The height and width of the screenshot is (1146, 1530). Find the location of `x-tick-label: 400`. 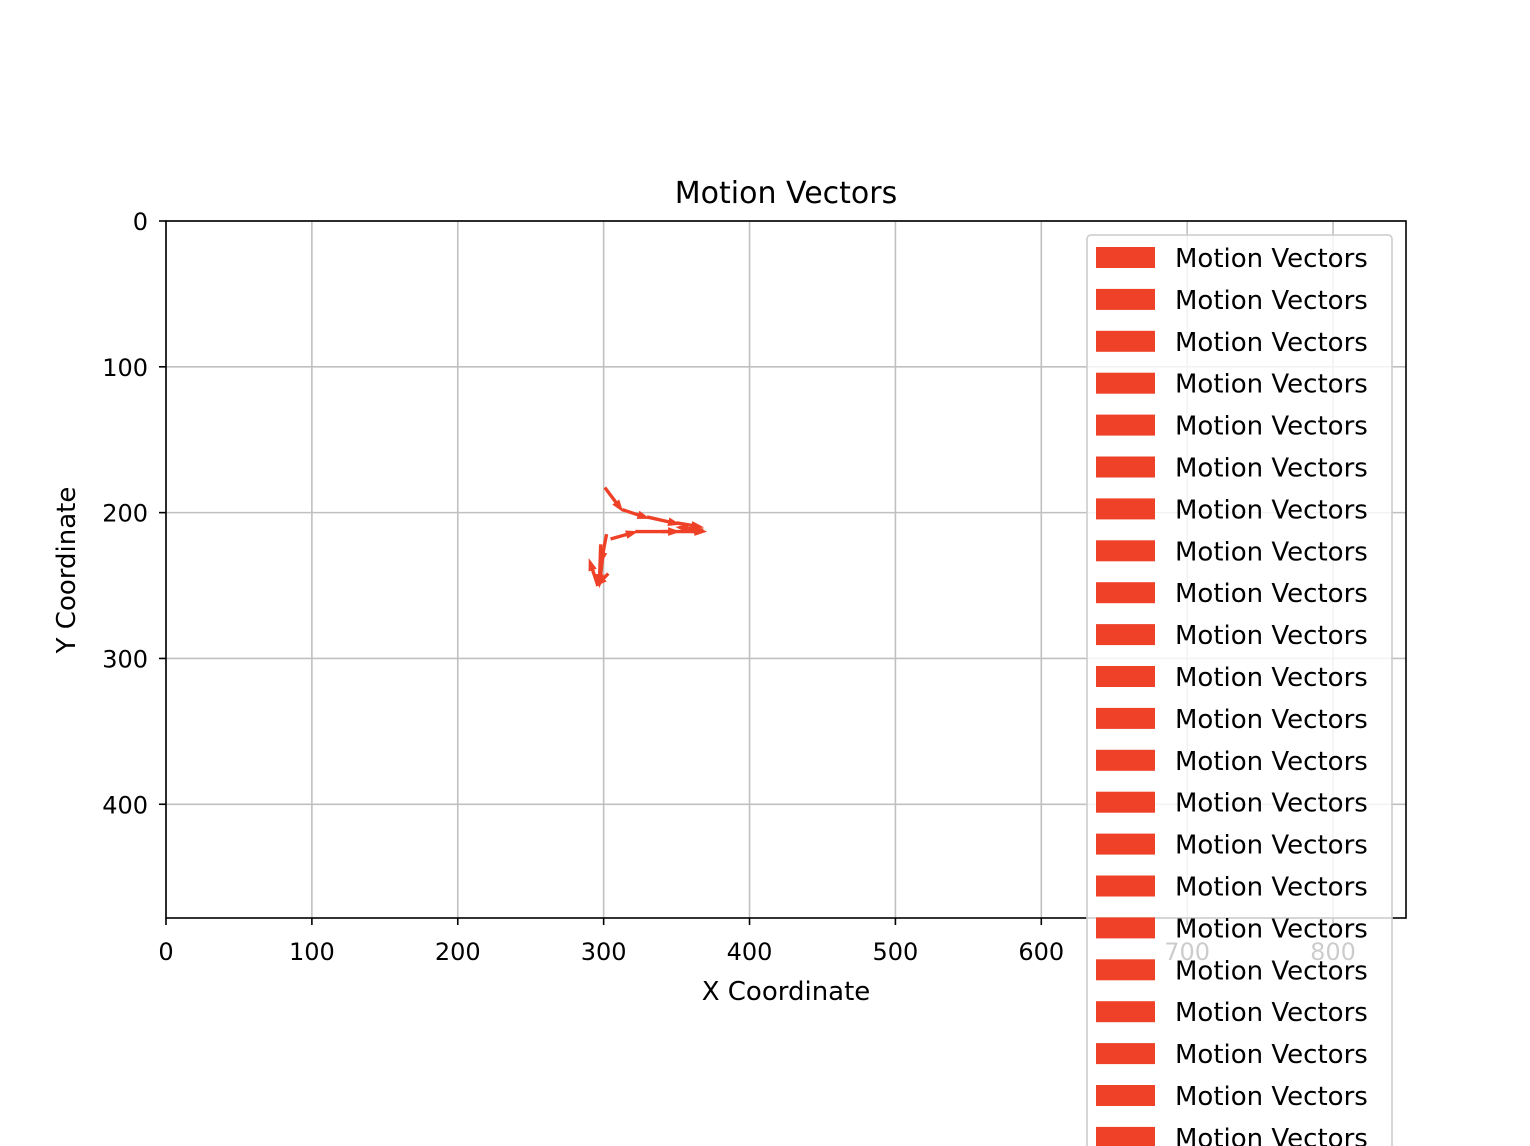

x-tick-label: 400 is located at coordinates (750, 952).